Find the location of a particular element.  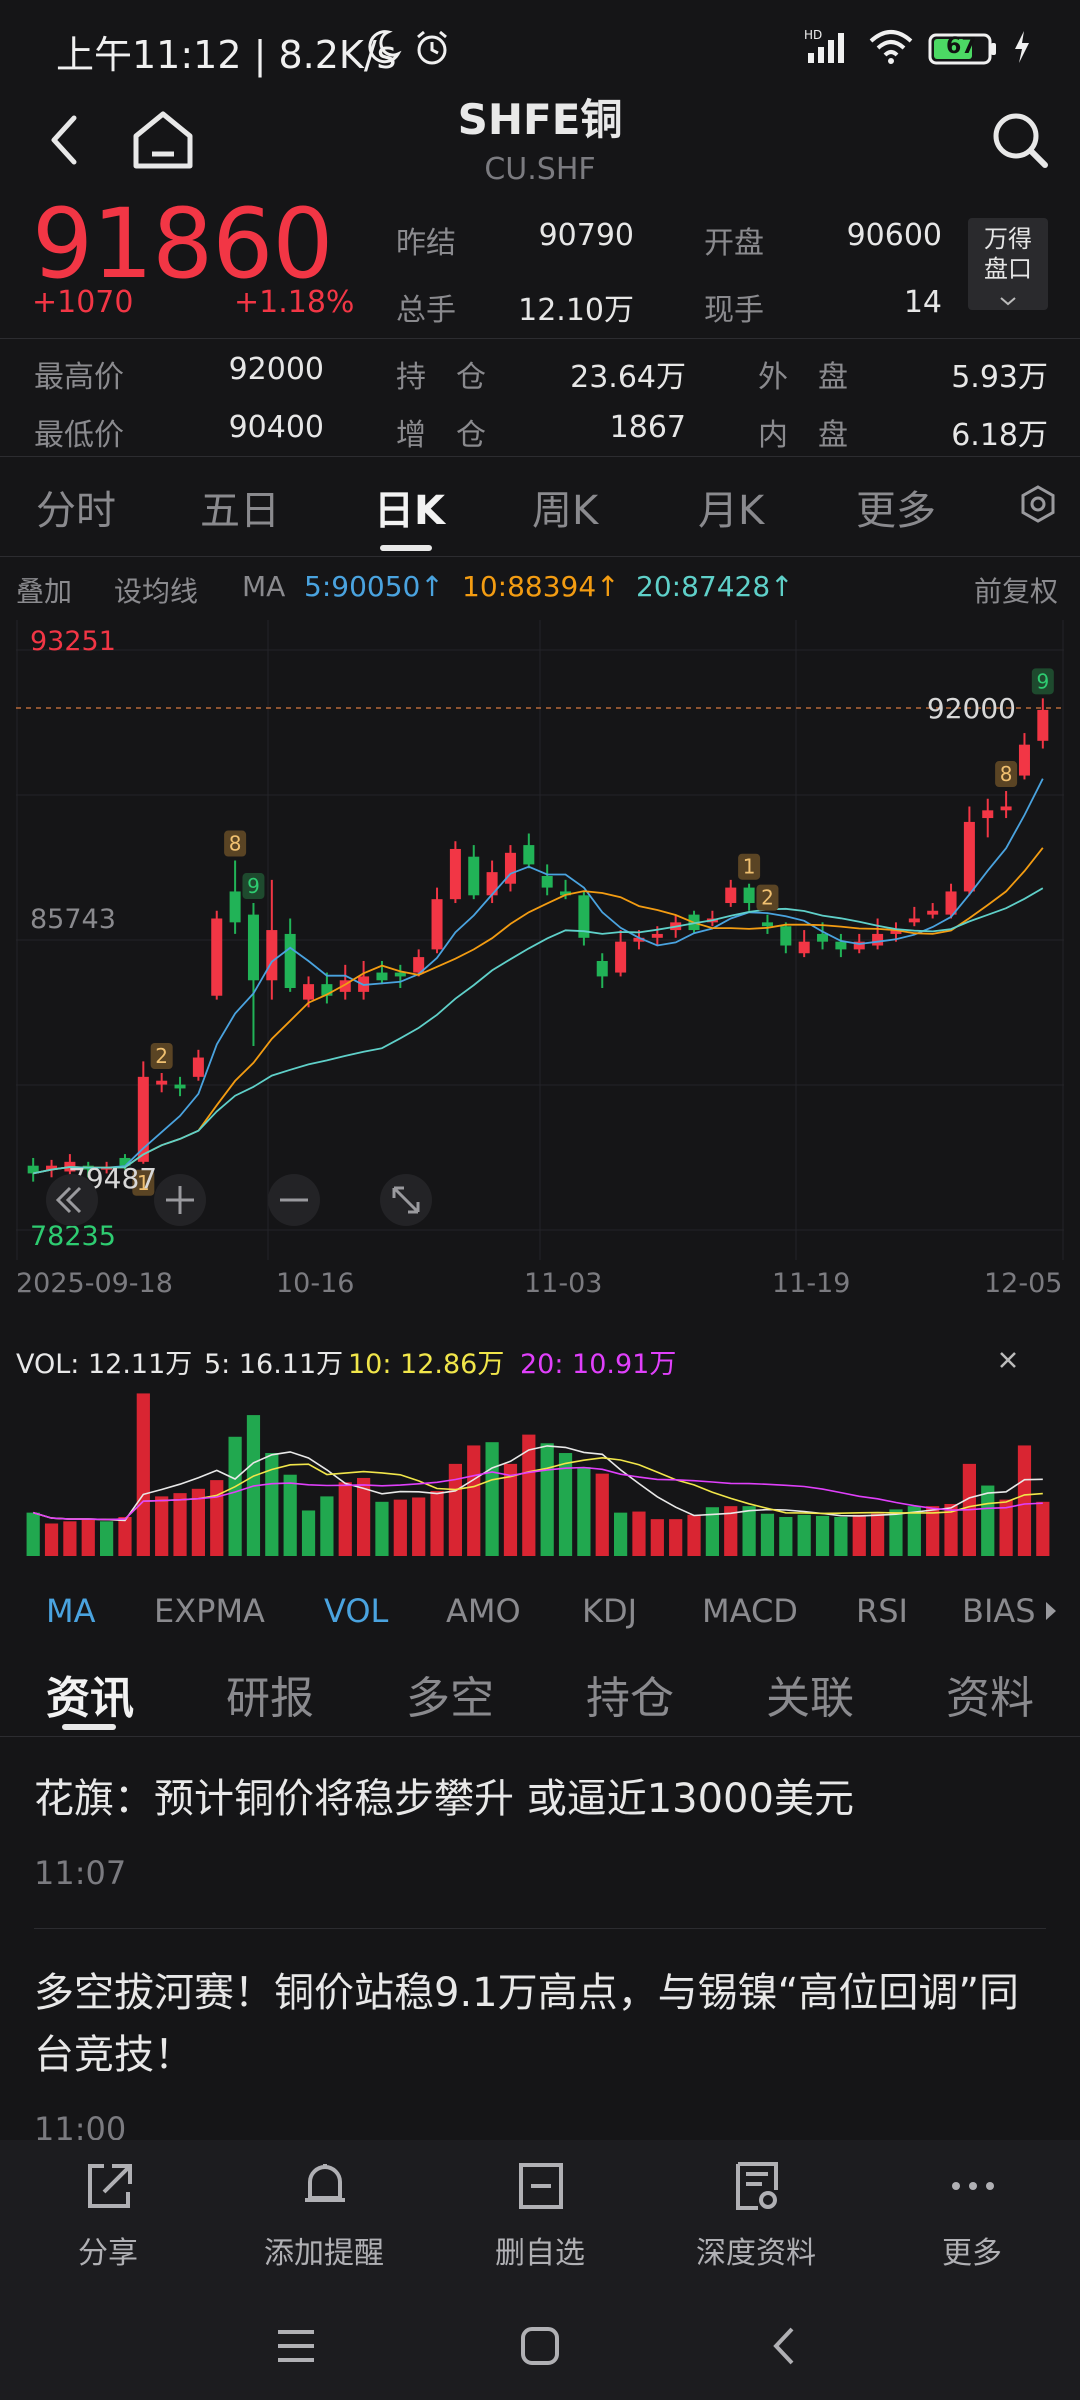

td-marker-label: 9 is located at coordinates (1042, 681).